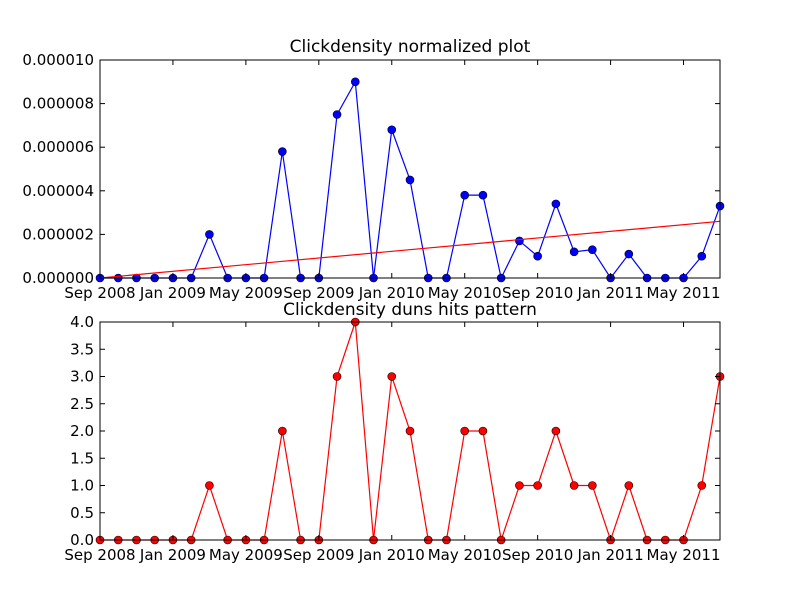 Image resolution: width=800 pixels, height=600 pixels. What do you see at coordinates (82, 377) in the screenshot?
I see `y-tick-label: 3.0` at bounding box center [82, 377].